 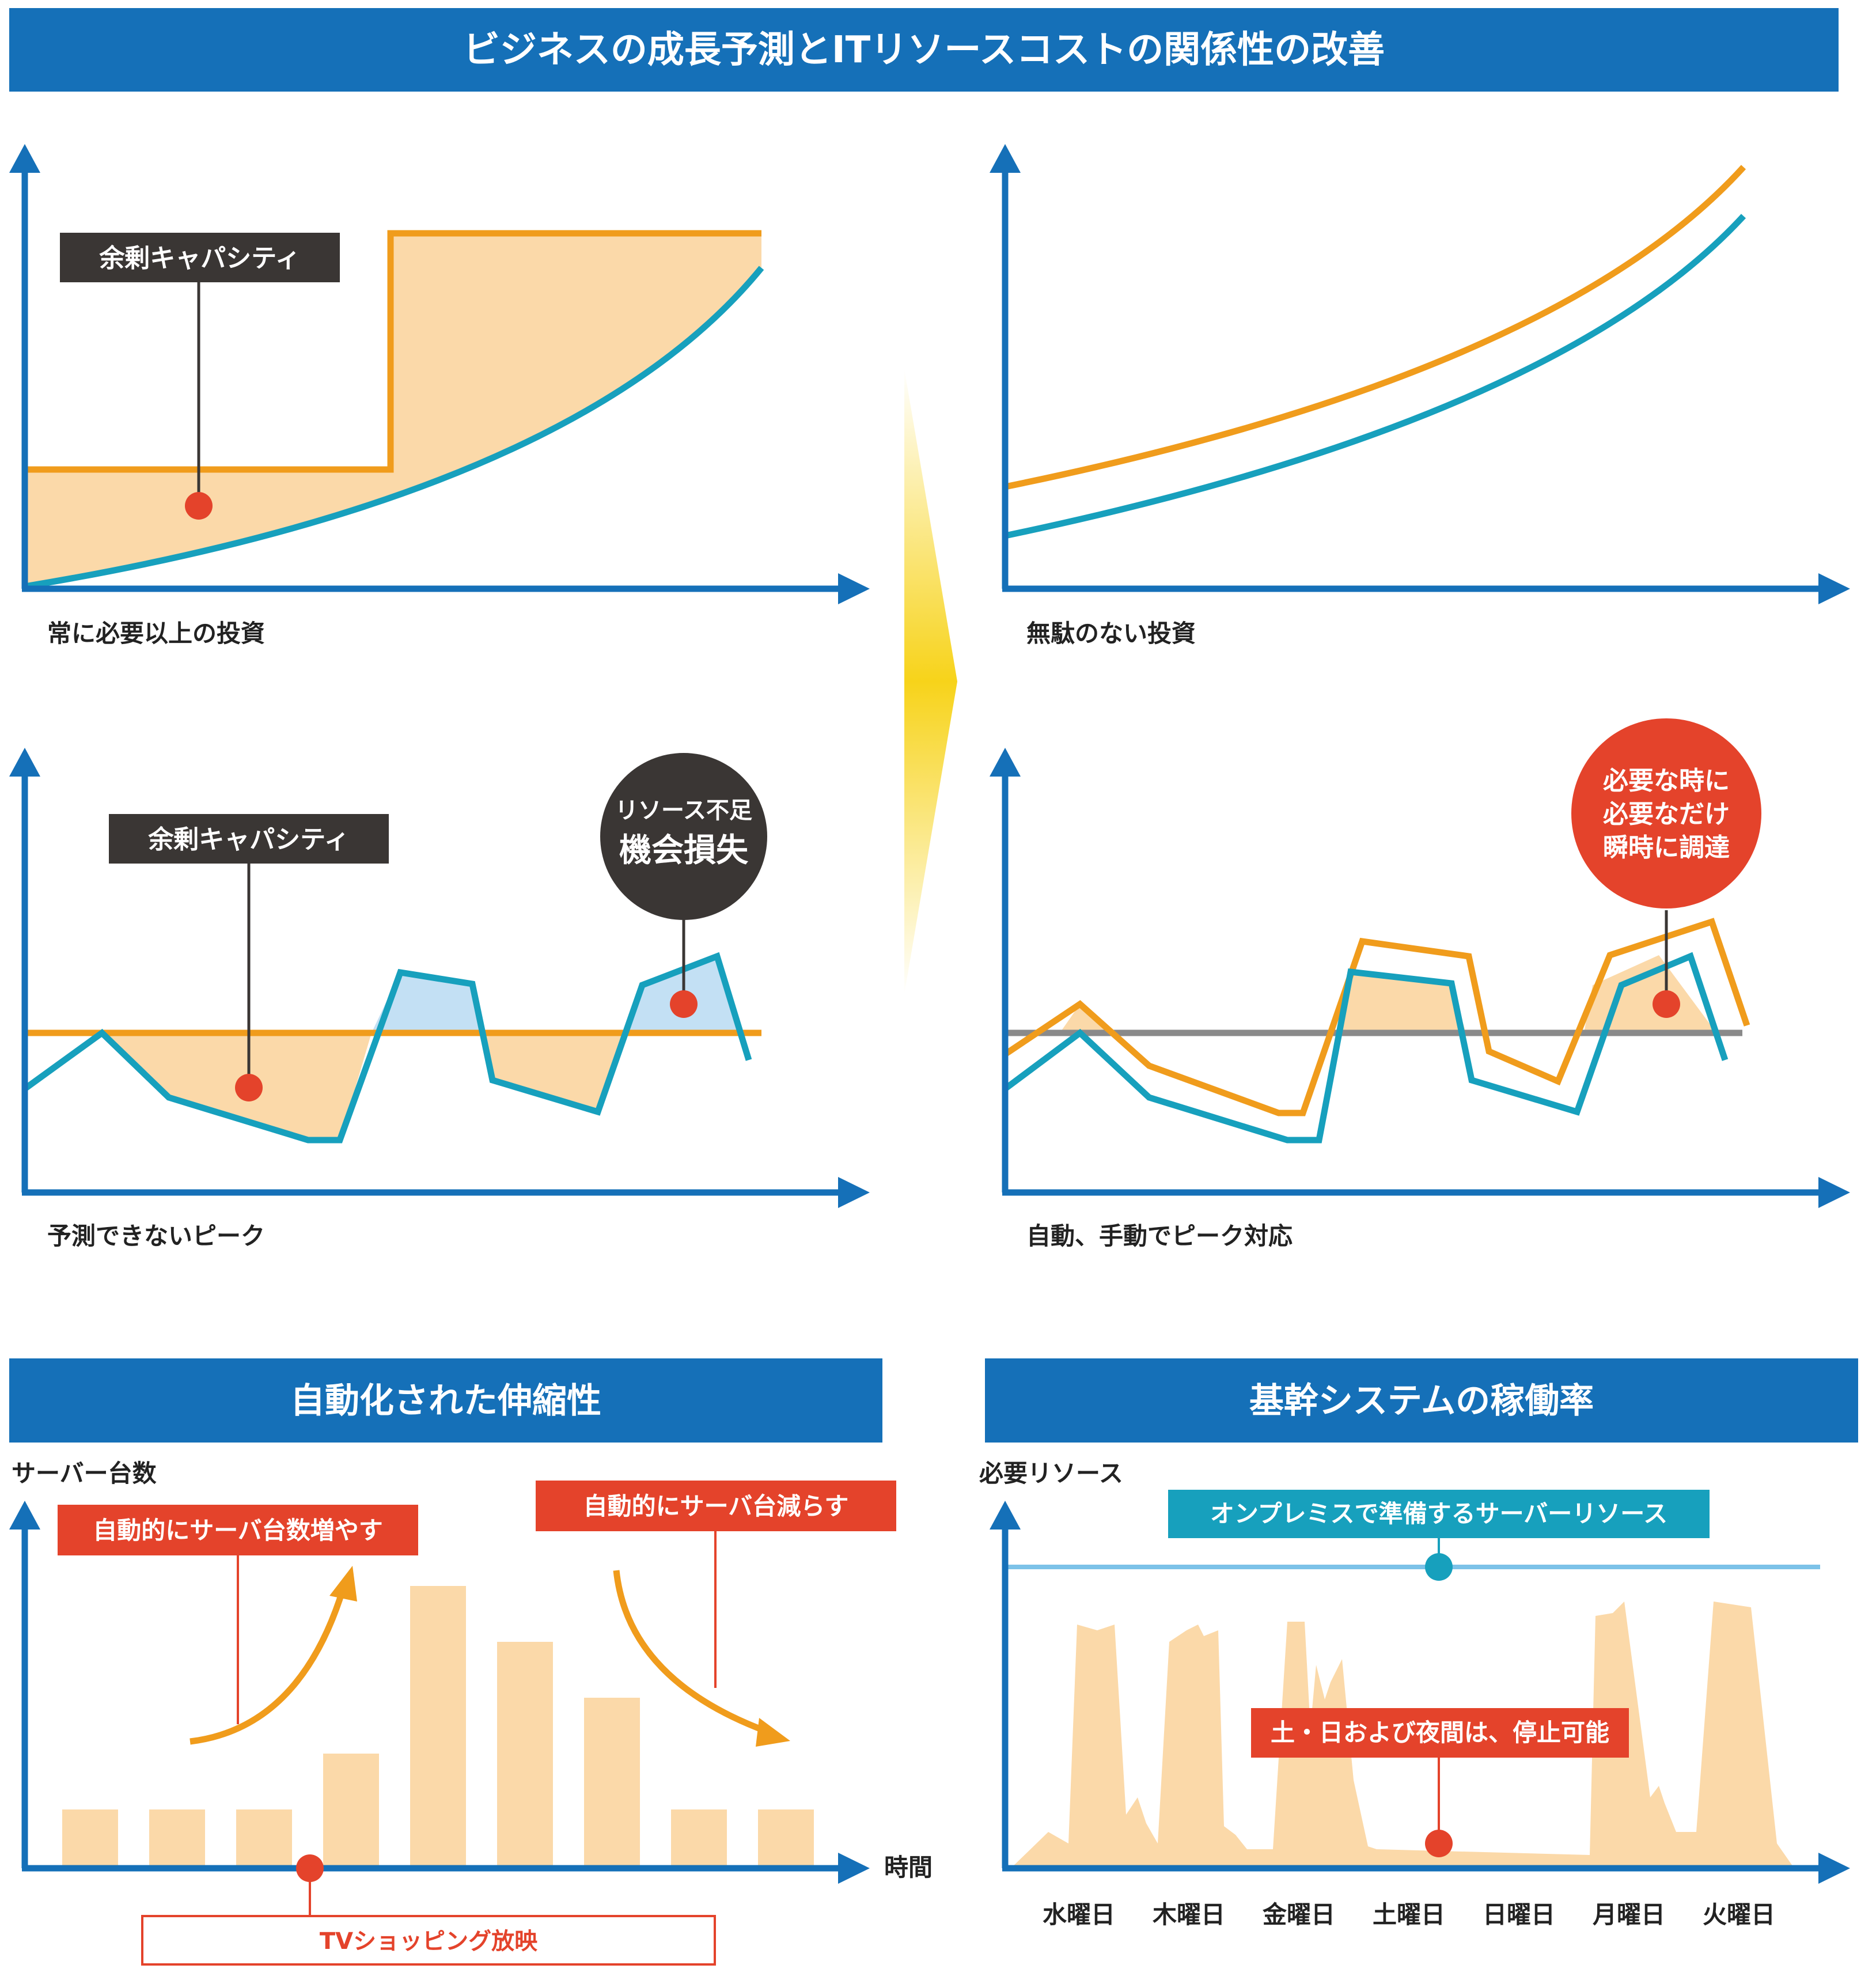 What do you see at coordinates (393, 351) in the screenshot?
I see `capacity-line` at bounding box center [393, 351].